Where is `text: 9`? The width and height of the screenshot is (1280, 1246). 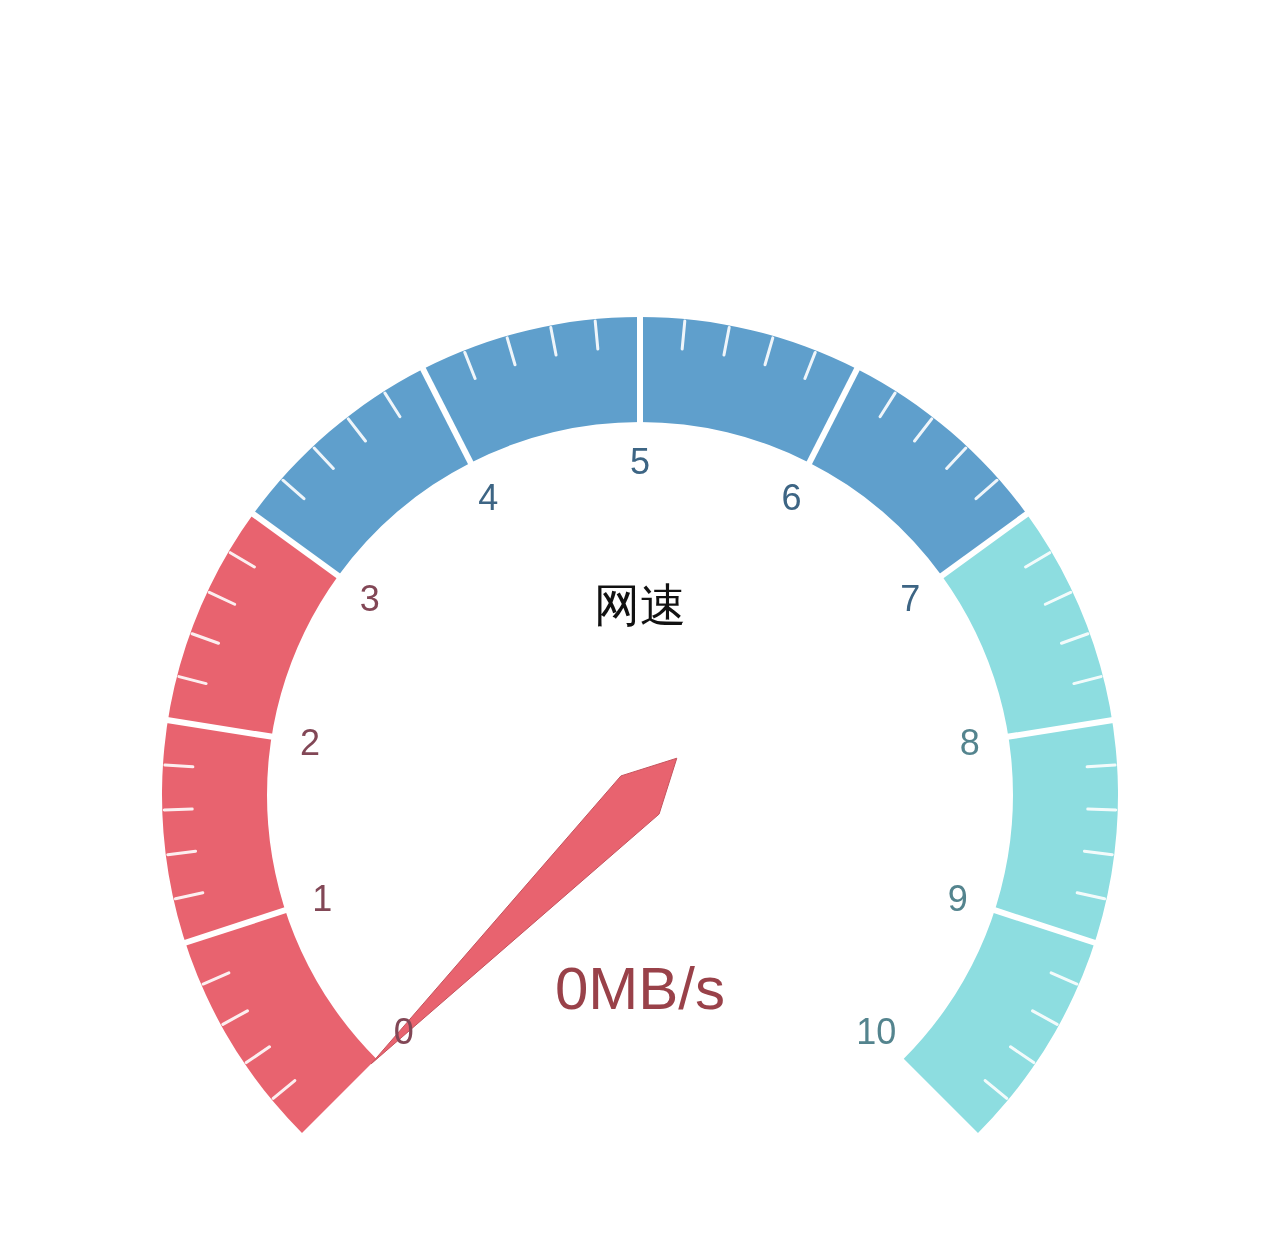 text: 9 is located at coordinates (957, 898).